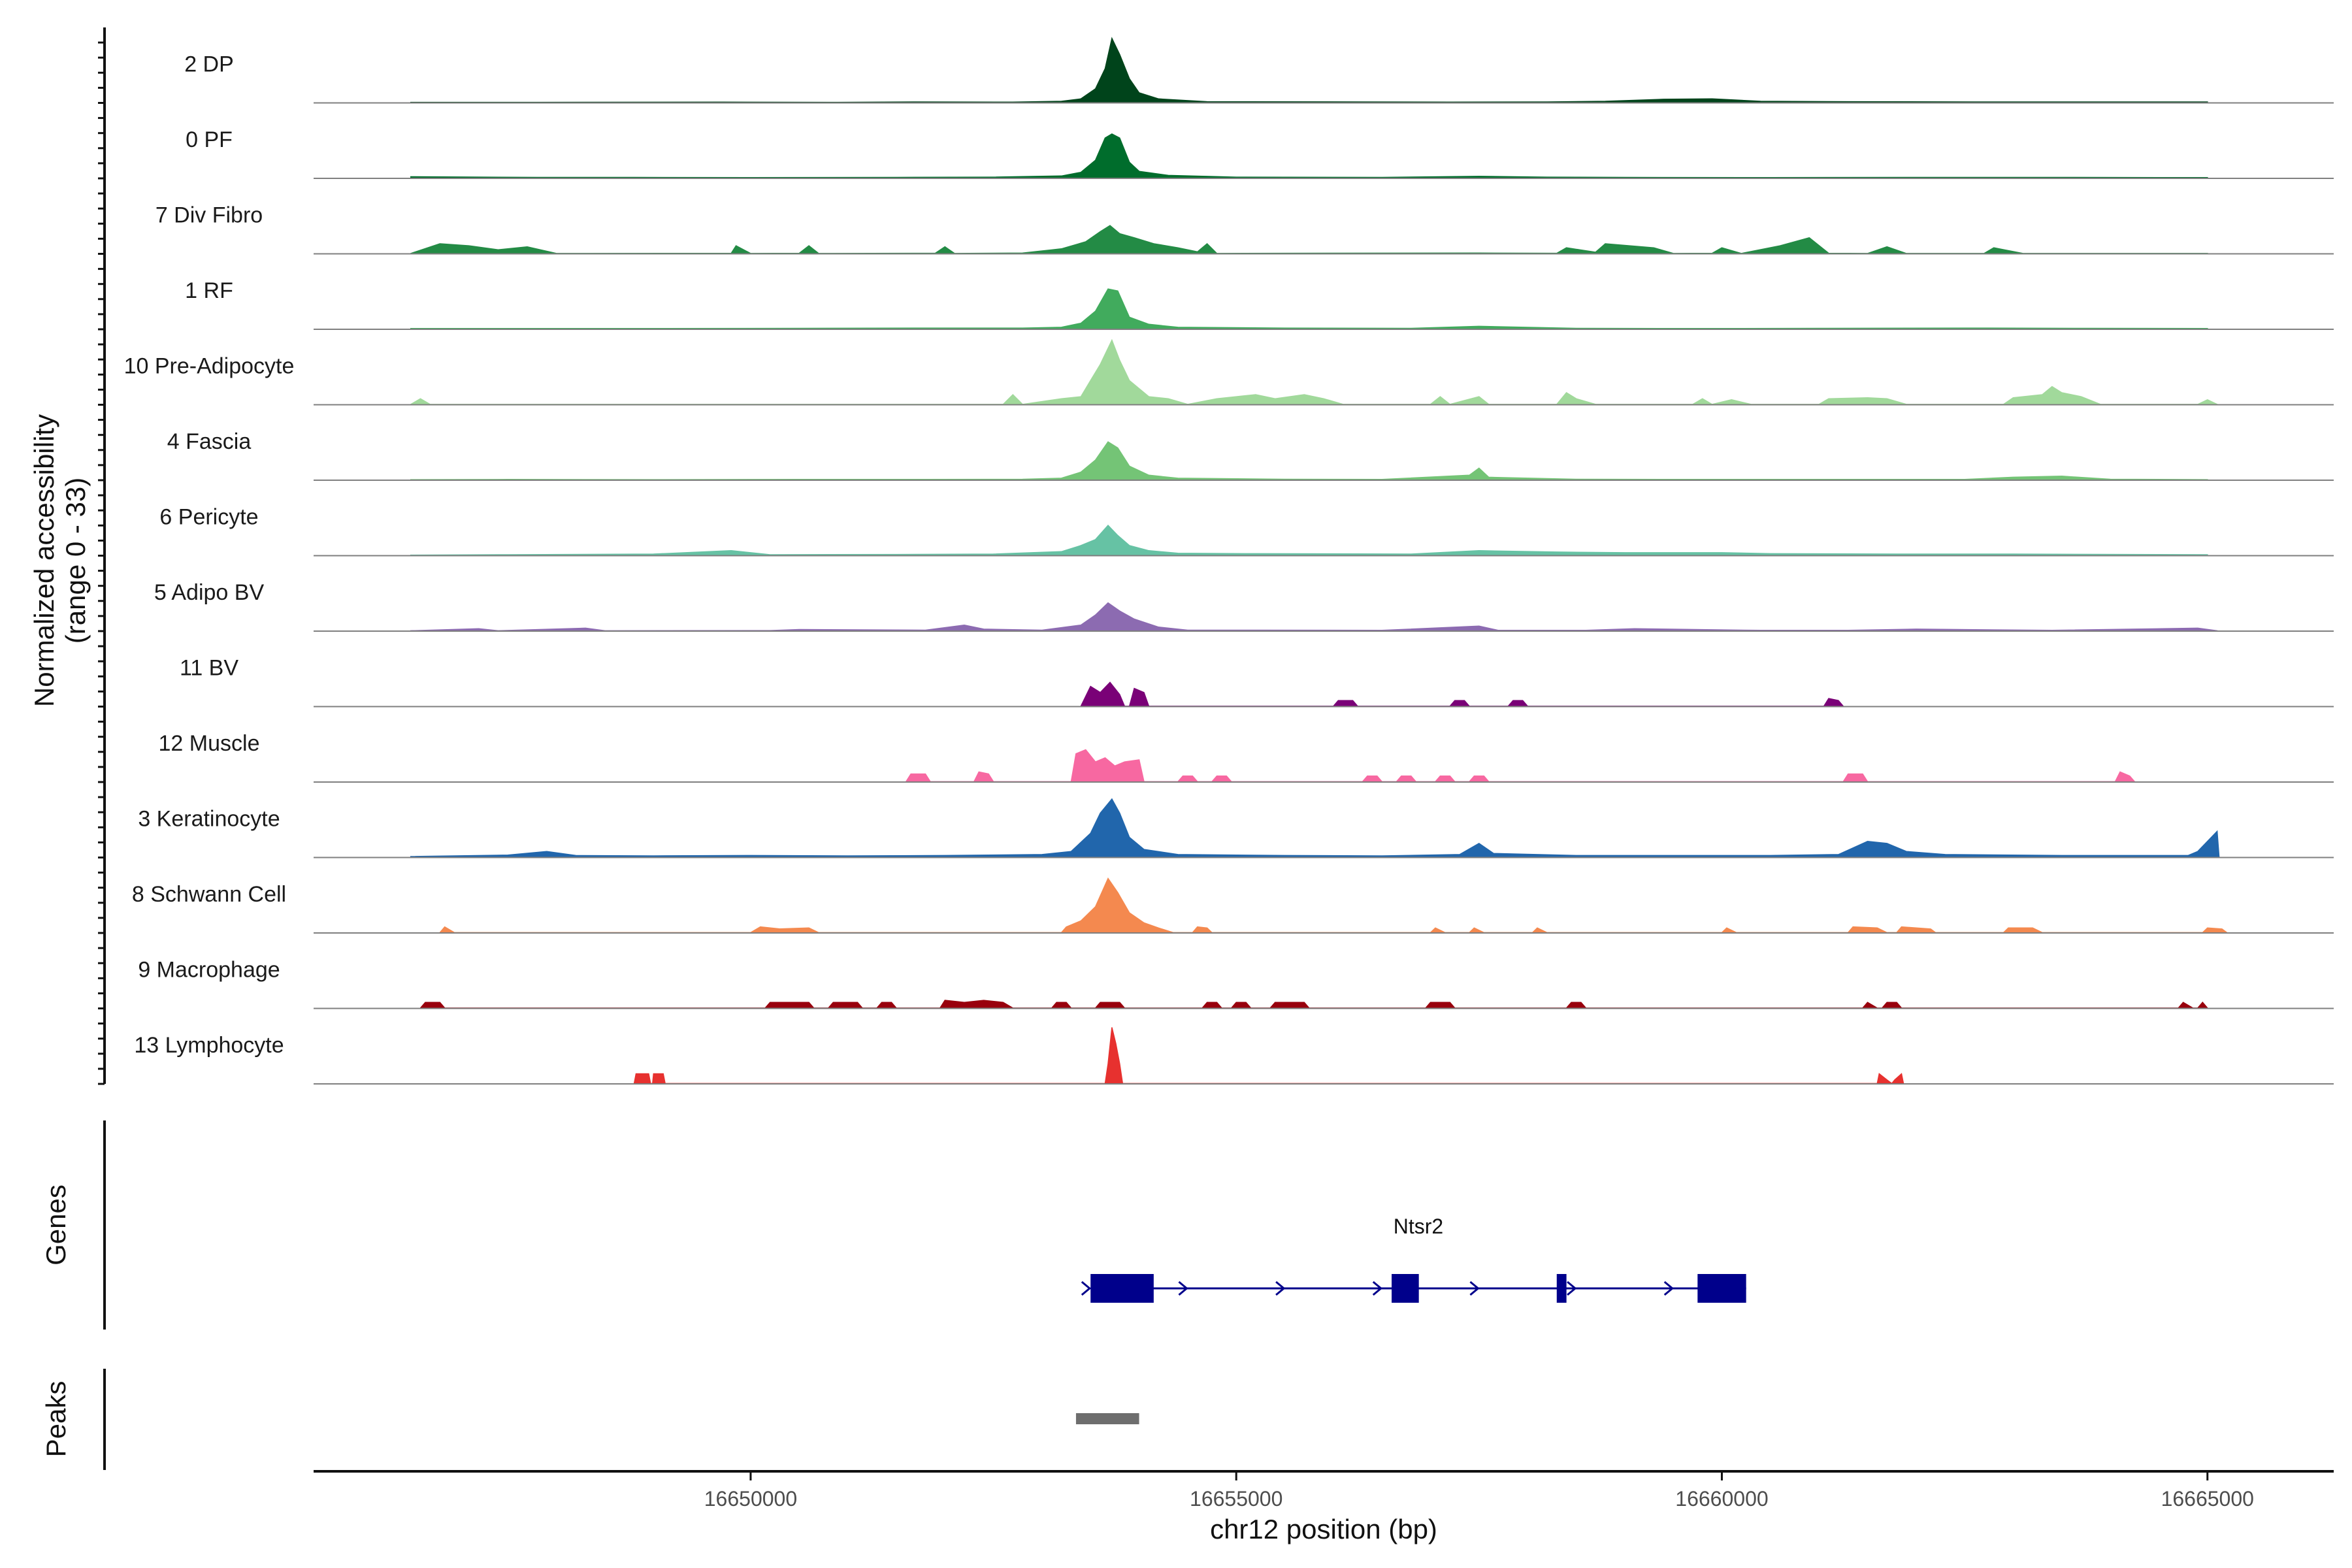  What do you see at coordinates (44, 560) in the screenshot?
I see `y-axis-title-line1: Normalized accessibility` at bounding box center [44, 560].